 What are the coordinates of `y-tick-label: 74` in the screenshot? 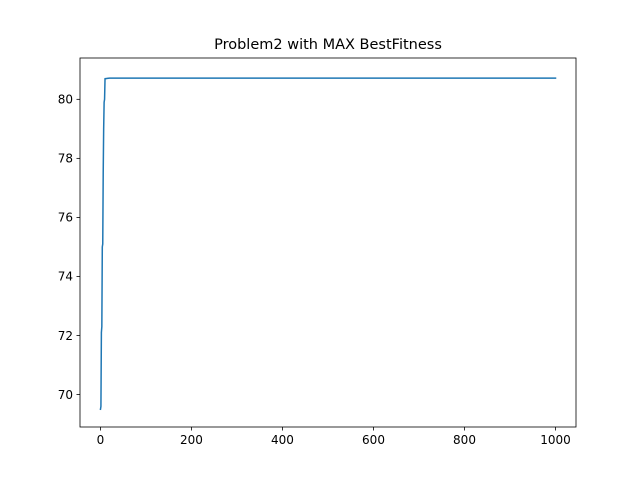 It's located at (65, 277).